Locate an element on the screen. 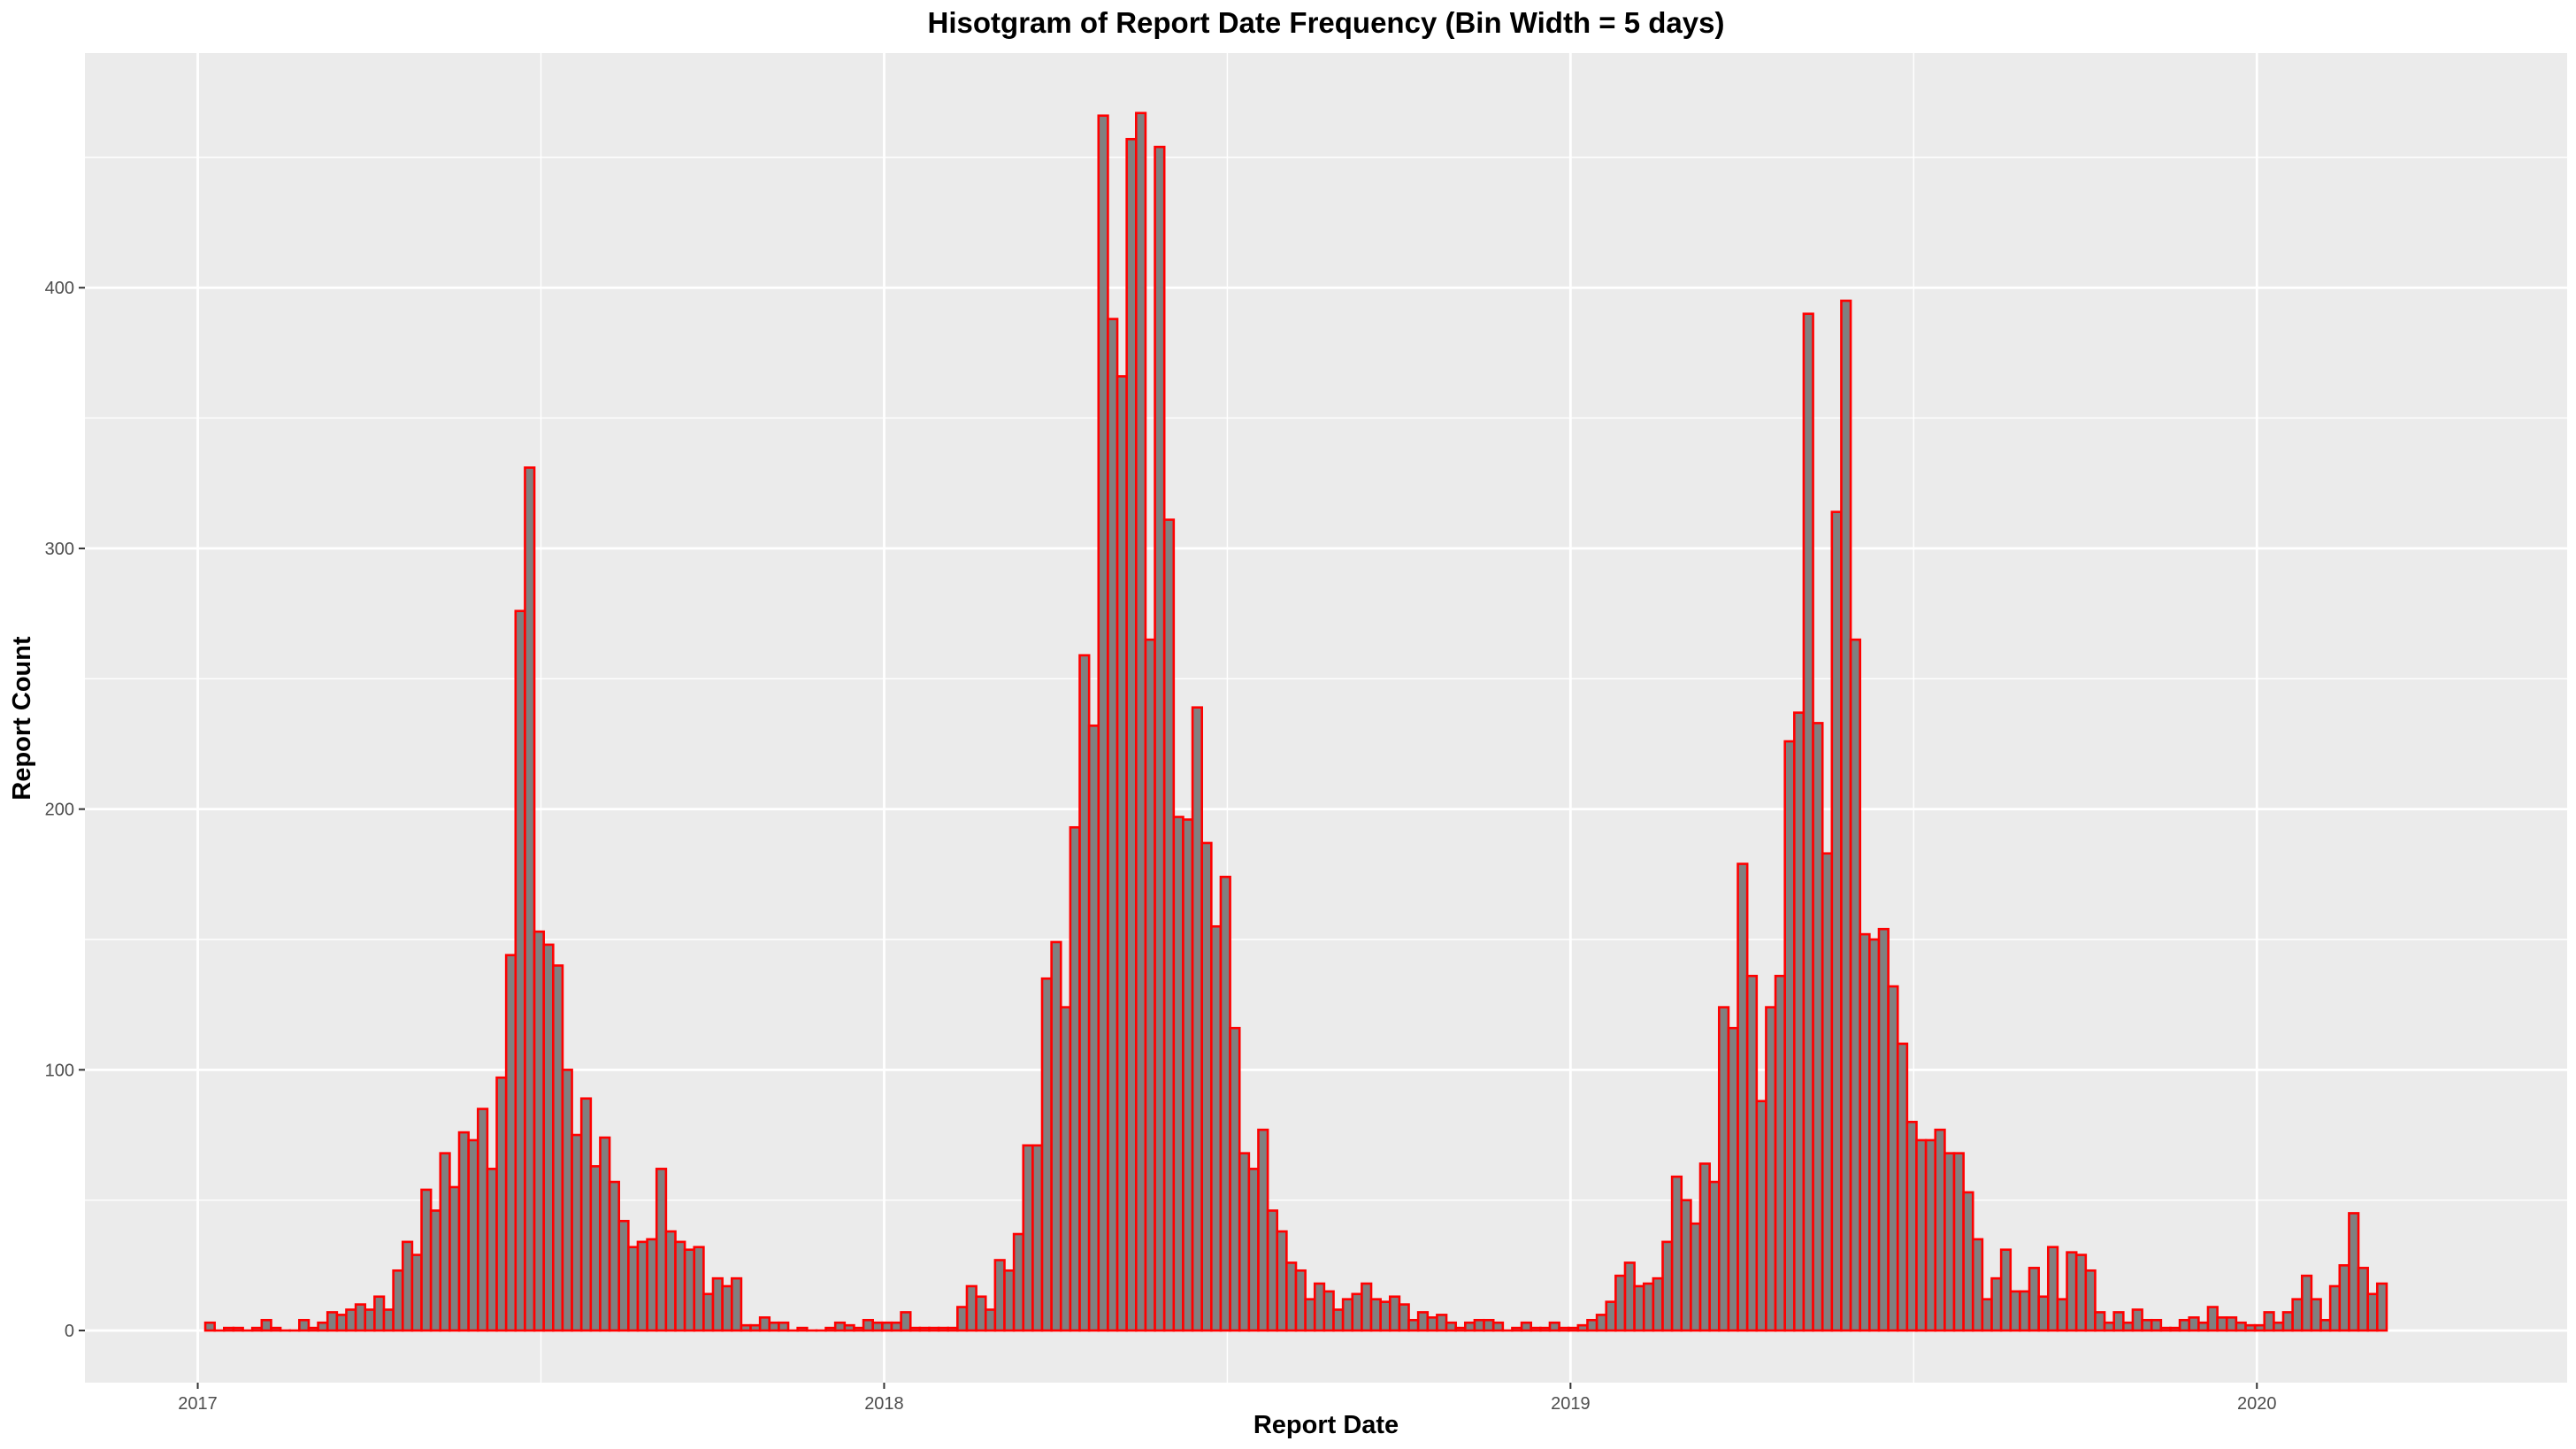  x-axis-title: Report Date is located at coordinates (1326, 1425).